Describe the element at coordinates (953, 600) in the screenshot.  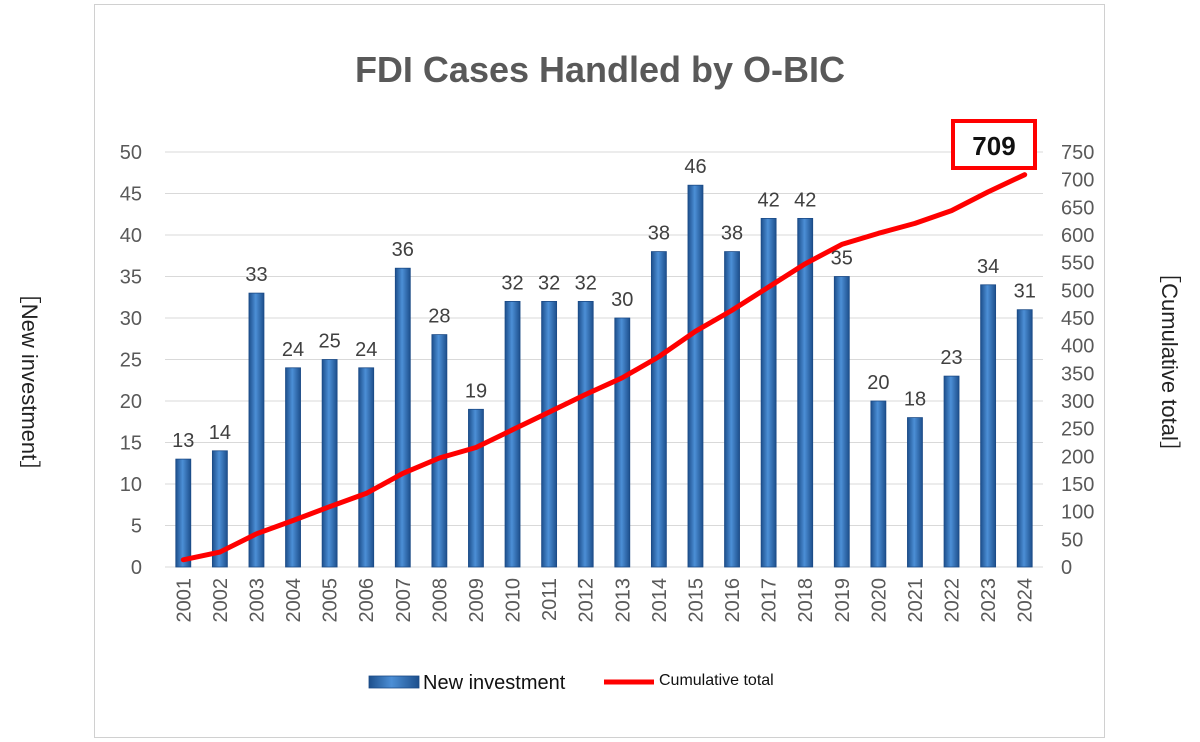
I see `x-tick-label: 2022` at that location.